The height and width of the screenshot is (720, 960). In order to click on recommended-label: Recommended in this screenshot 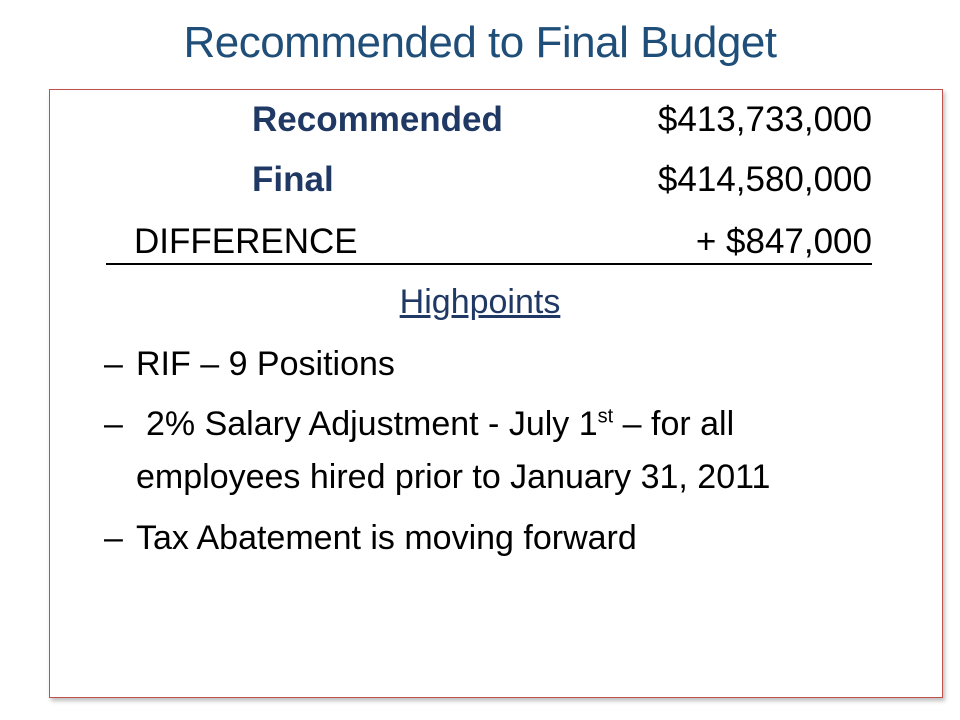, I will do `click(377, 119)`.